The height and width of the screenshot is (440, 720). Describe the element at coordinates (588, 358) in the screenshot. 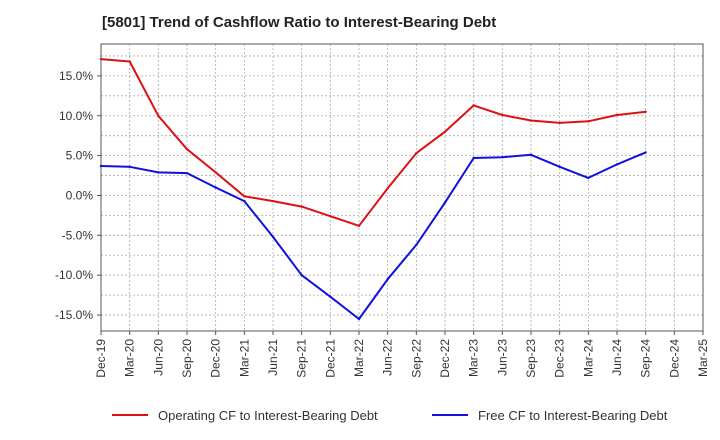

I see `x-tick-label: Mar-24` at that location.